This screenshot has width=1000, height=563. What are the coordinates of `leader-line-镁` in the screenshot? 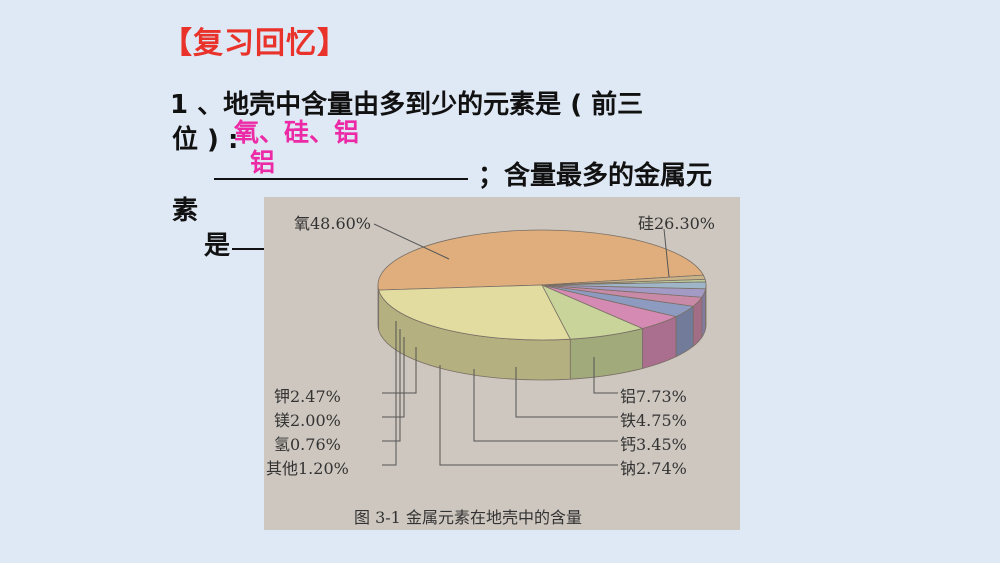 It's located at (393, 377).